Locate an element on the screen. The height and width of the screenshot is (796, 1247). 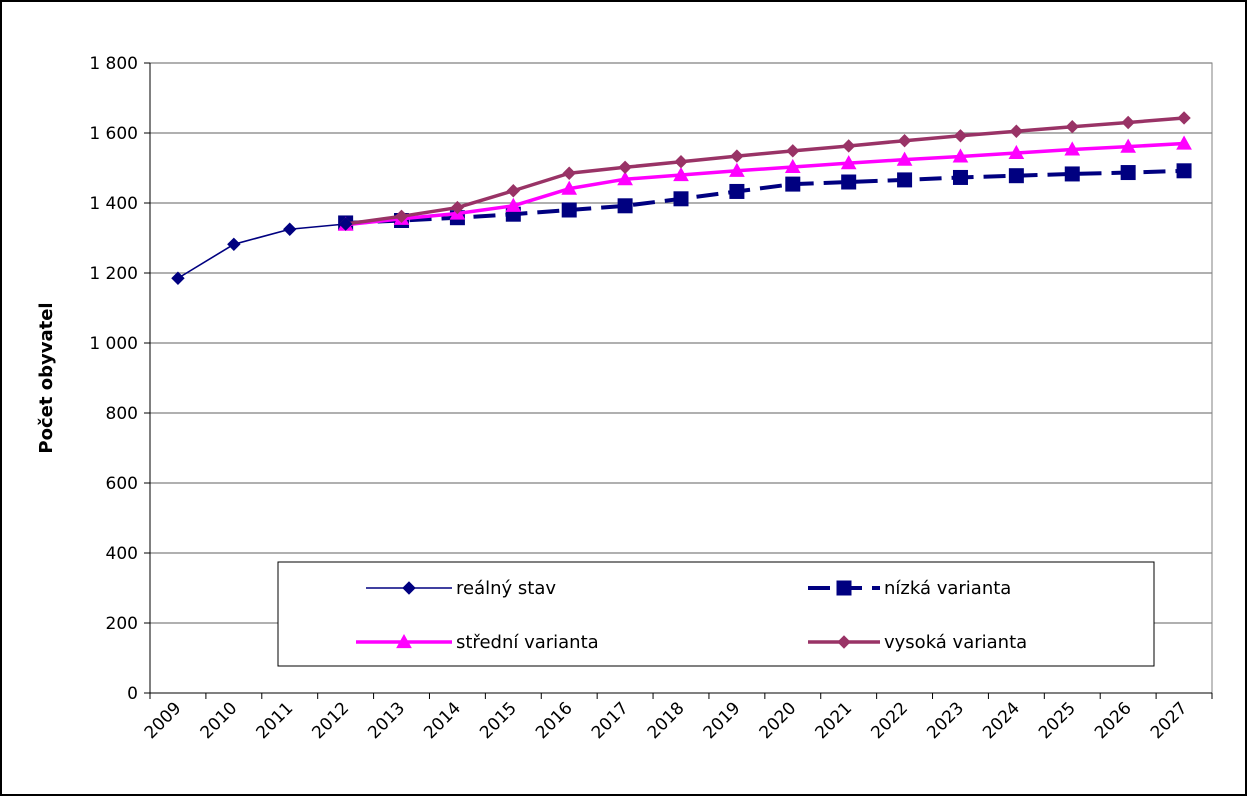
y-tick-label: 1 200 is located at coordinates (113, 274).